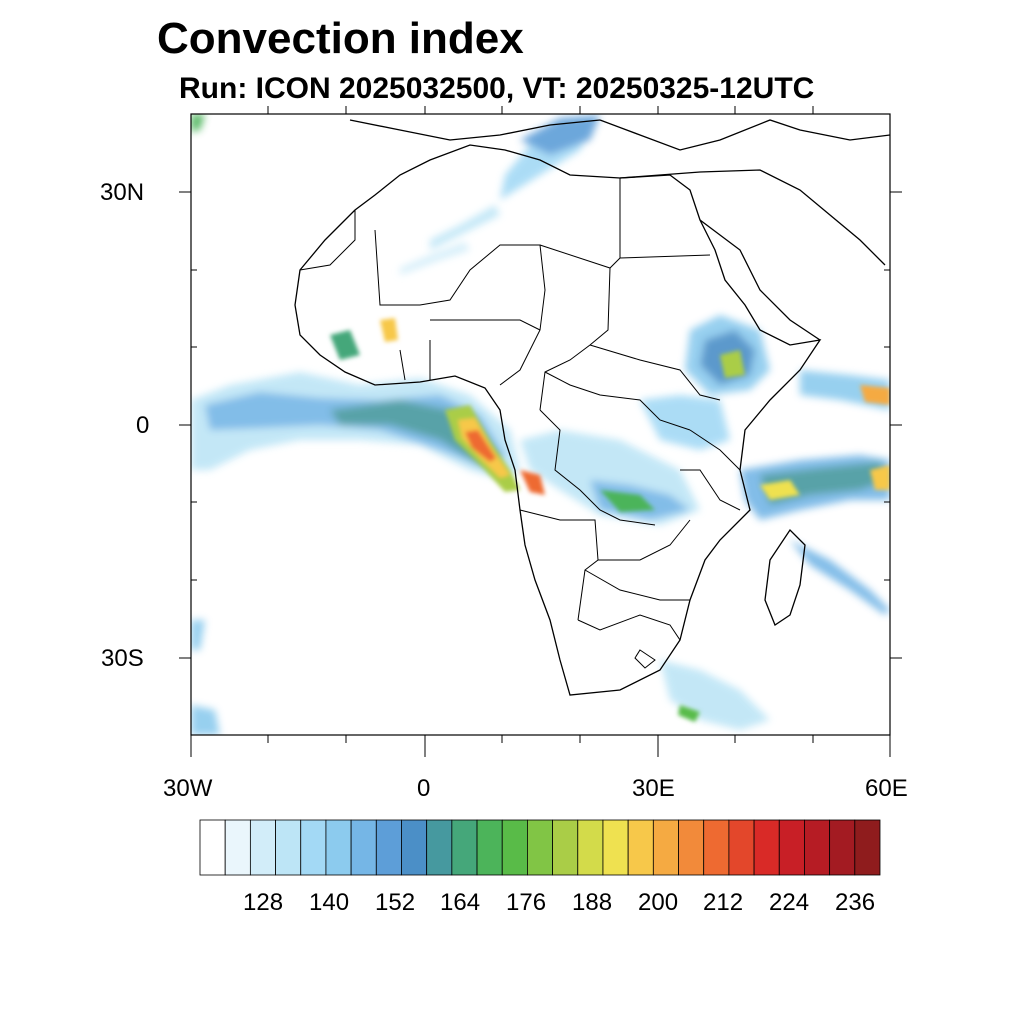 The width and height of the screenshot is (1024, 1024). I want to click on colorbar-label: 224, so click(789, 902).